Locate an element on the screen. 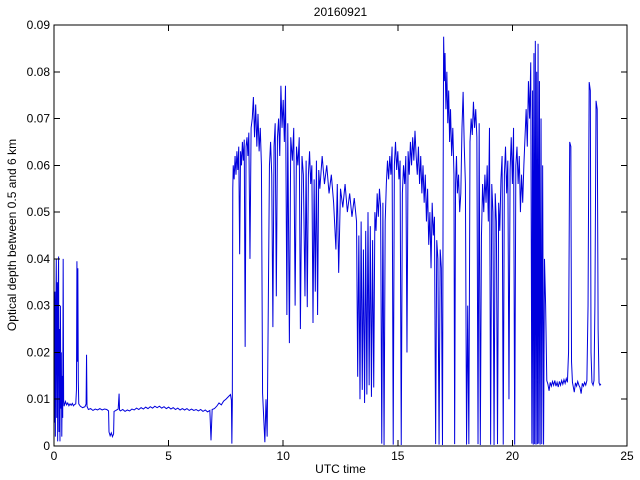 The image size is (640, 480). y-tick-label: 0.07 is located at coordinates (39, 119).